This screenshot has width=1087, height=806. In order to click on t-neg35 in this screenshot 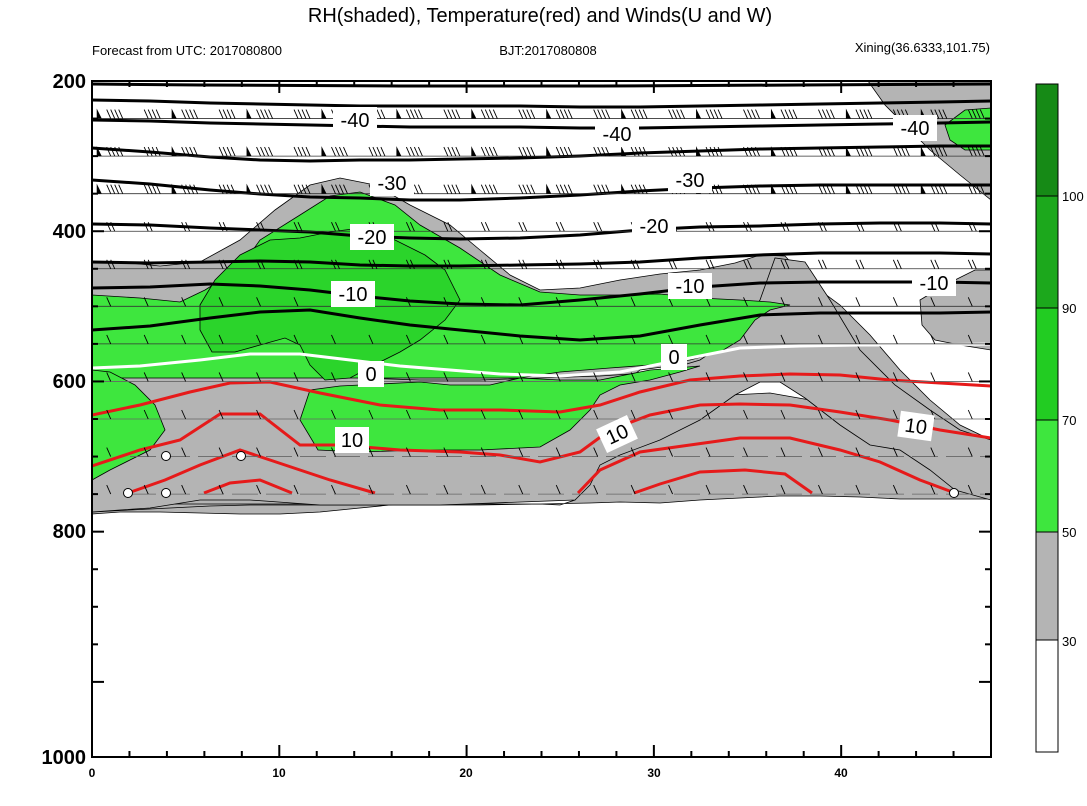, I will do `click(541, 124)`.